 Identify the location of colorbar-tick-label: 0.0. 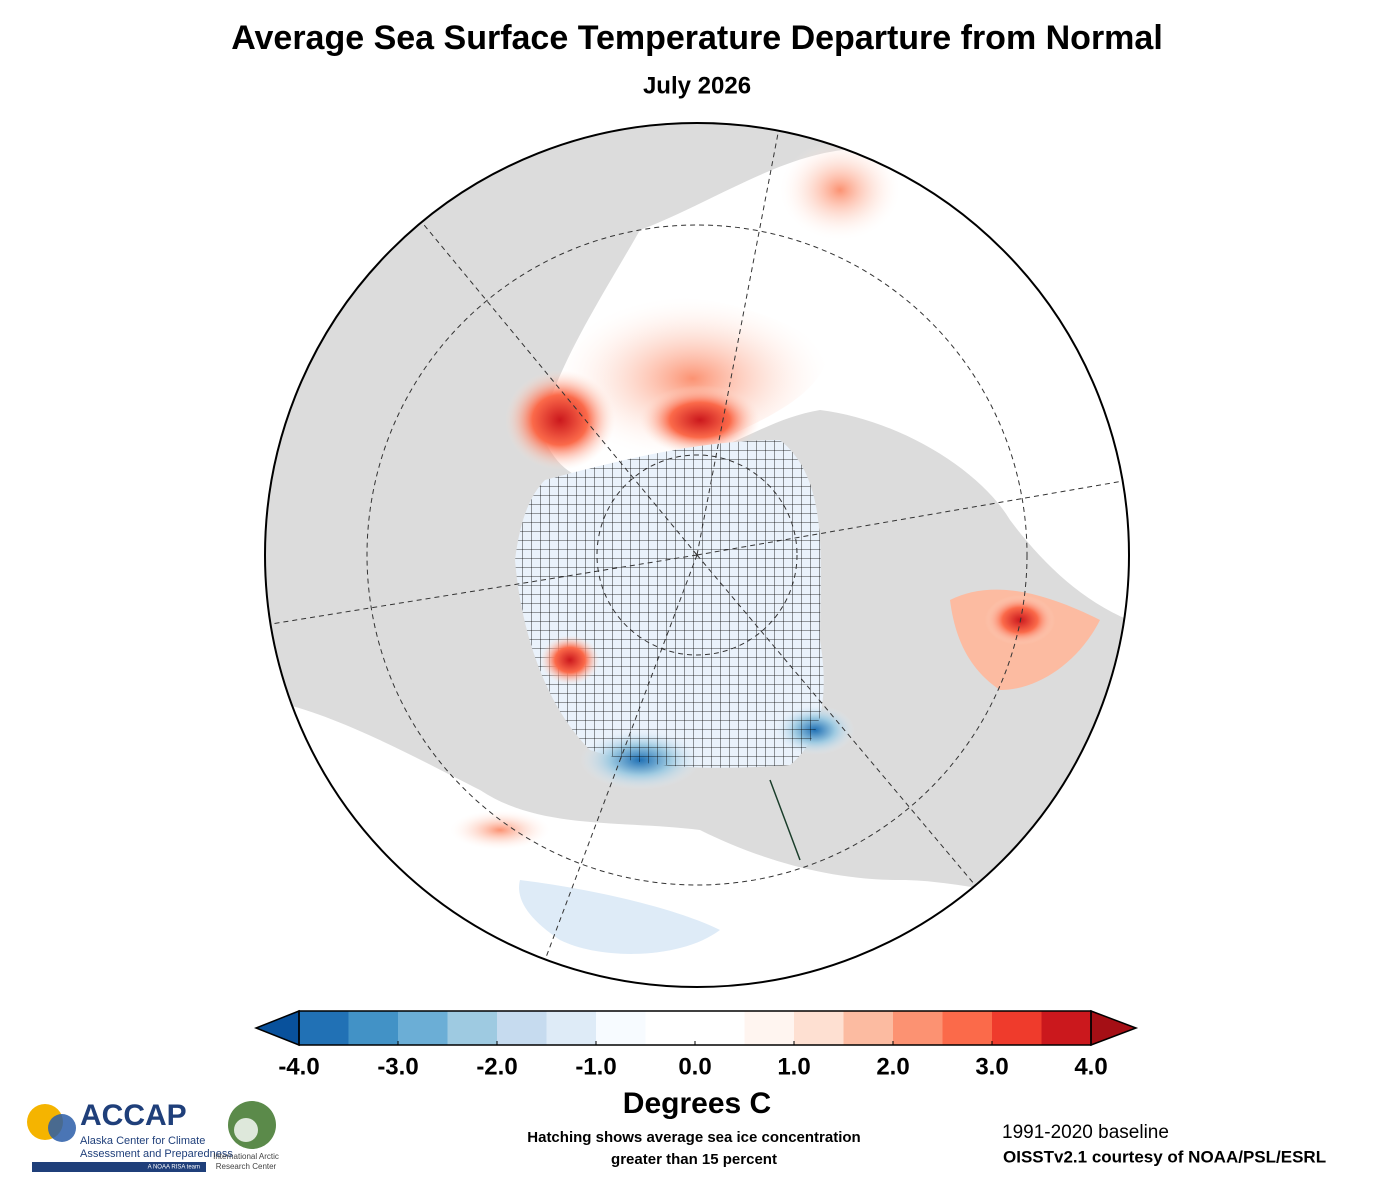
(694, 1066).